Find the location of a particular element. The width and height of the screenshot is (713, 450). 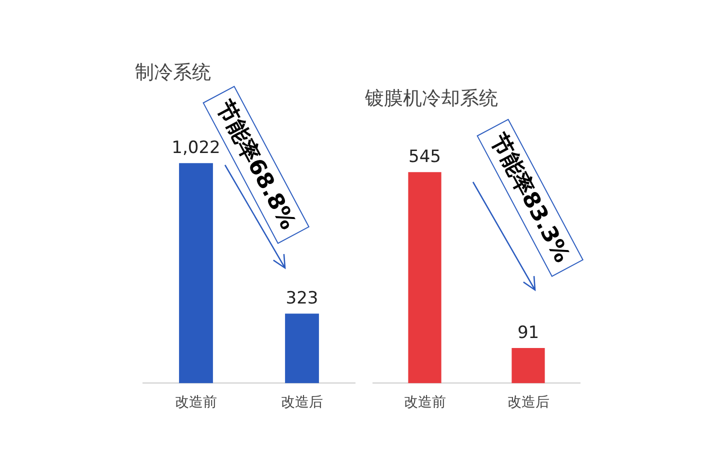

chart-title: 镀膜机冷却系统 is located at coordinates (431, 98).